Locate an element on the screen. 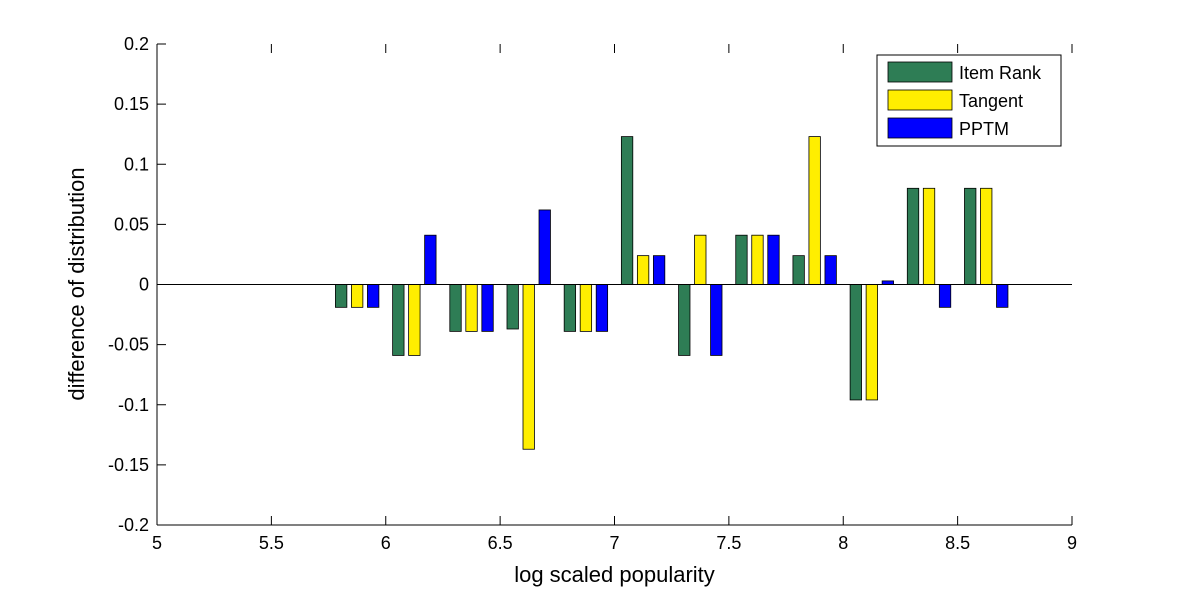  x-tick-label: 5.5 is located at coordinates (271, 543).